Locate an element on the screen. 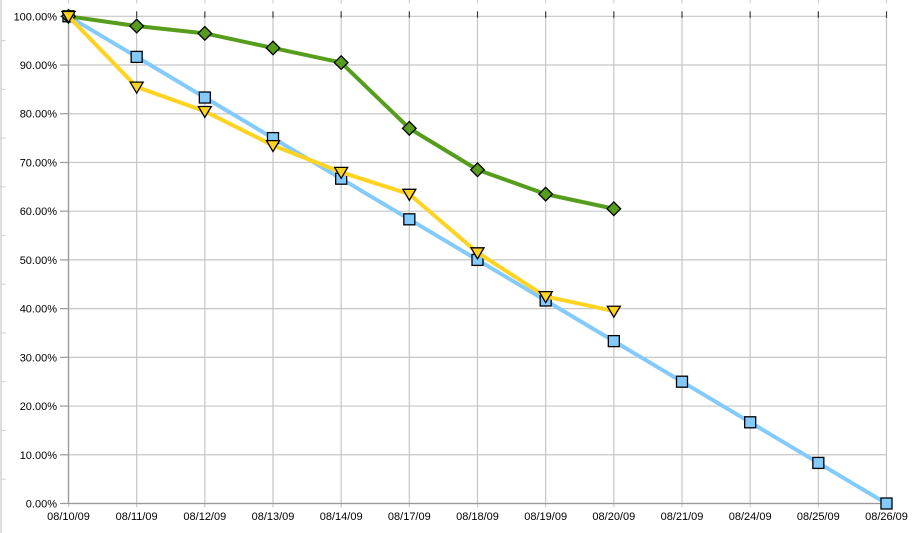  y-axis-label: 40.00% is located at coordinates (39, 310).